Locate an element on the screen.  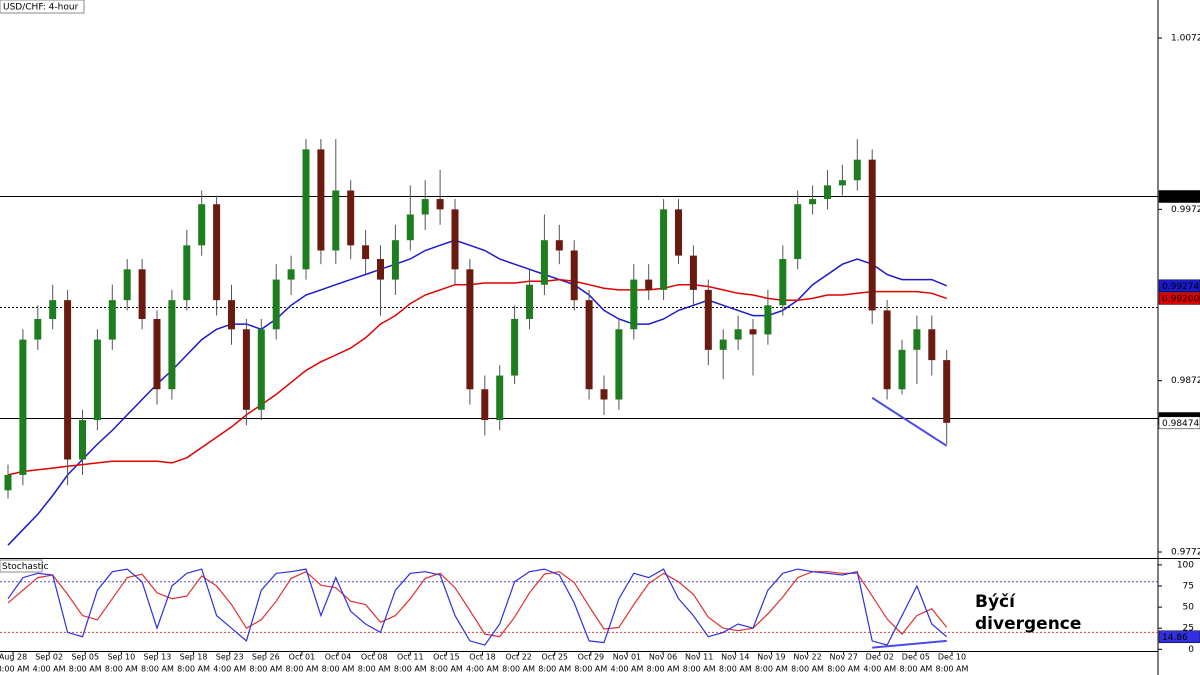
last-price-label: 0.98474 is located at coordinates (1180, 424).